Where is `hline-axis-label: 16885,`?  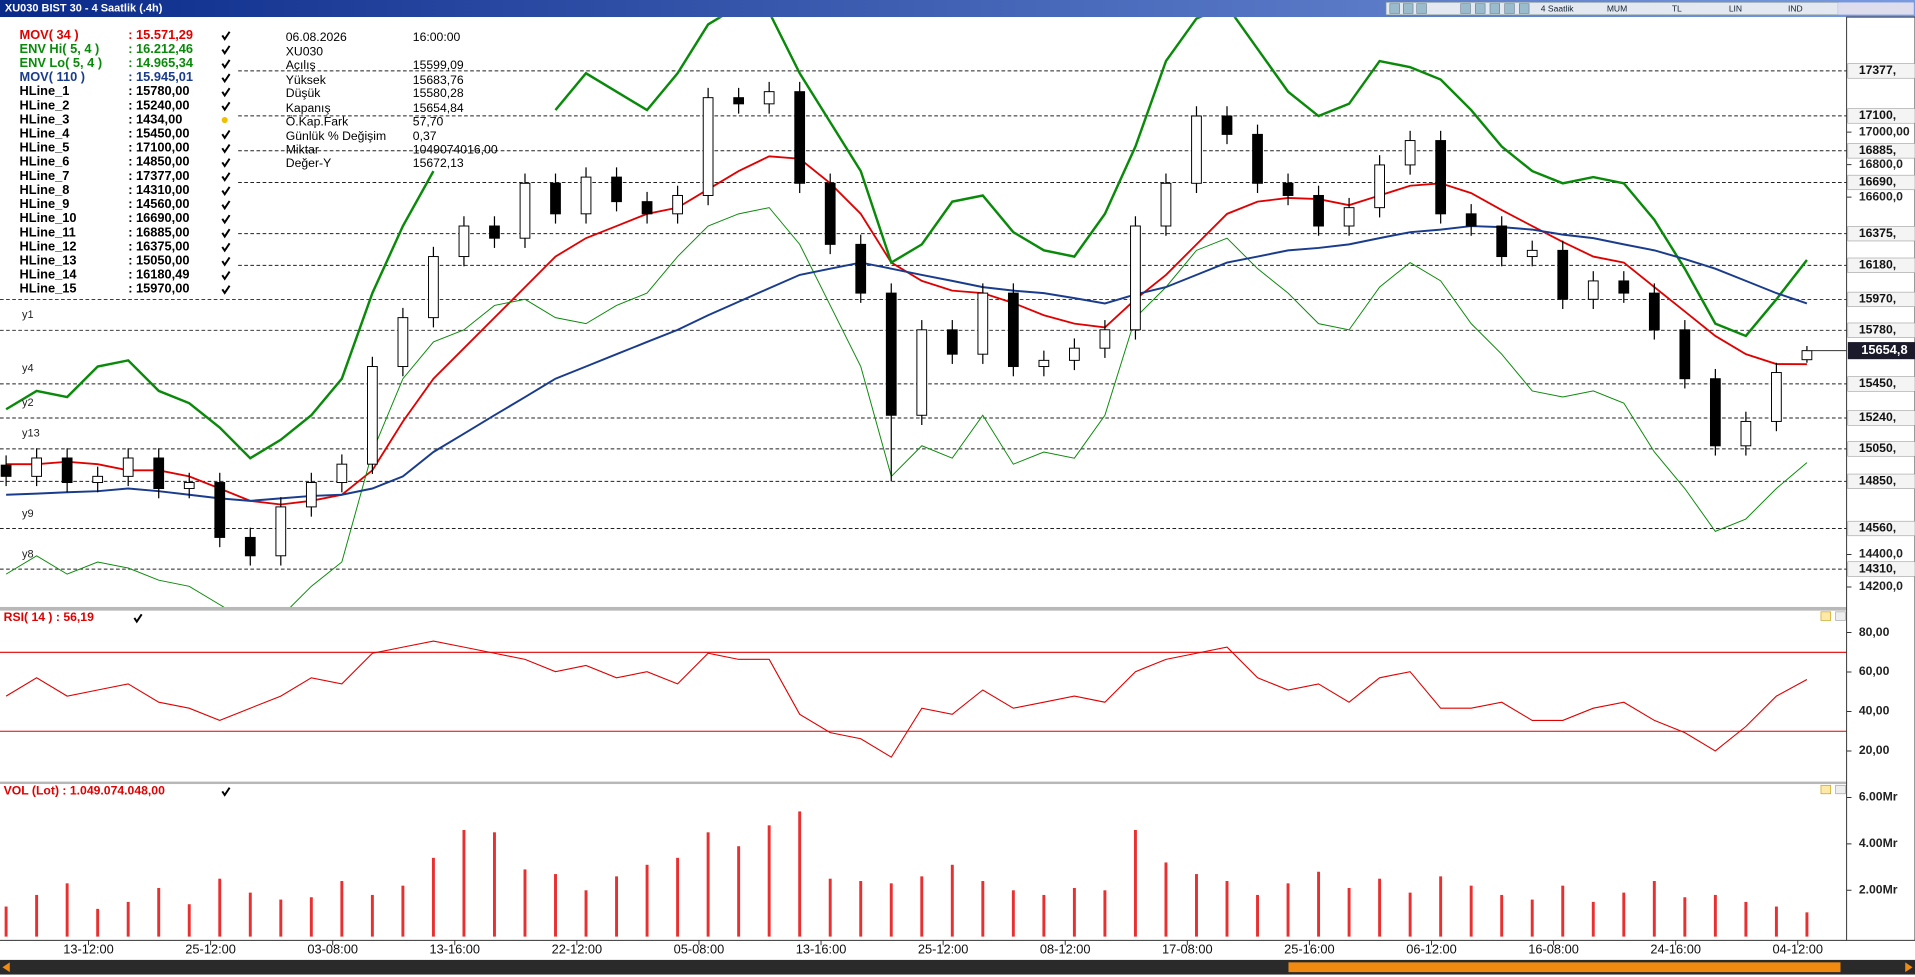
hline-axis-label: 16885, is located at coordinates (1877, 150).